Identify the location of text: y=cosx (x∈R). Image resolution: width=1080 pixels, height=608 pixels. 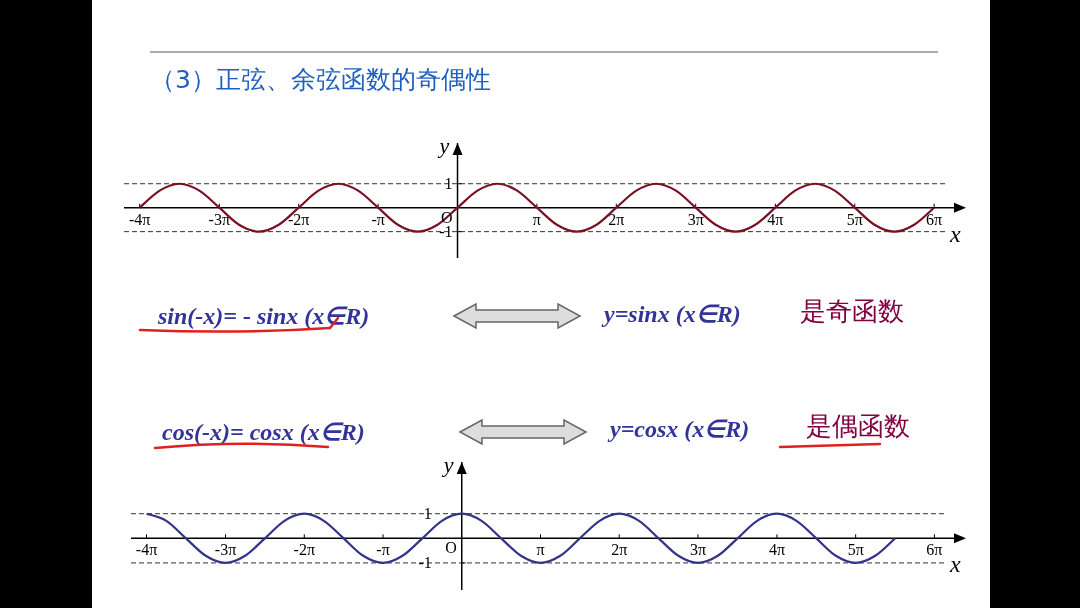
(678, 429).